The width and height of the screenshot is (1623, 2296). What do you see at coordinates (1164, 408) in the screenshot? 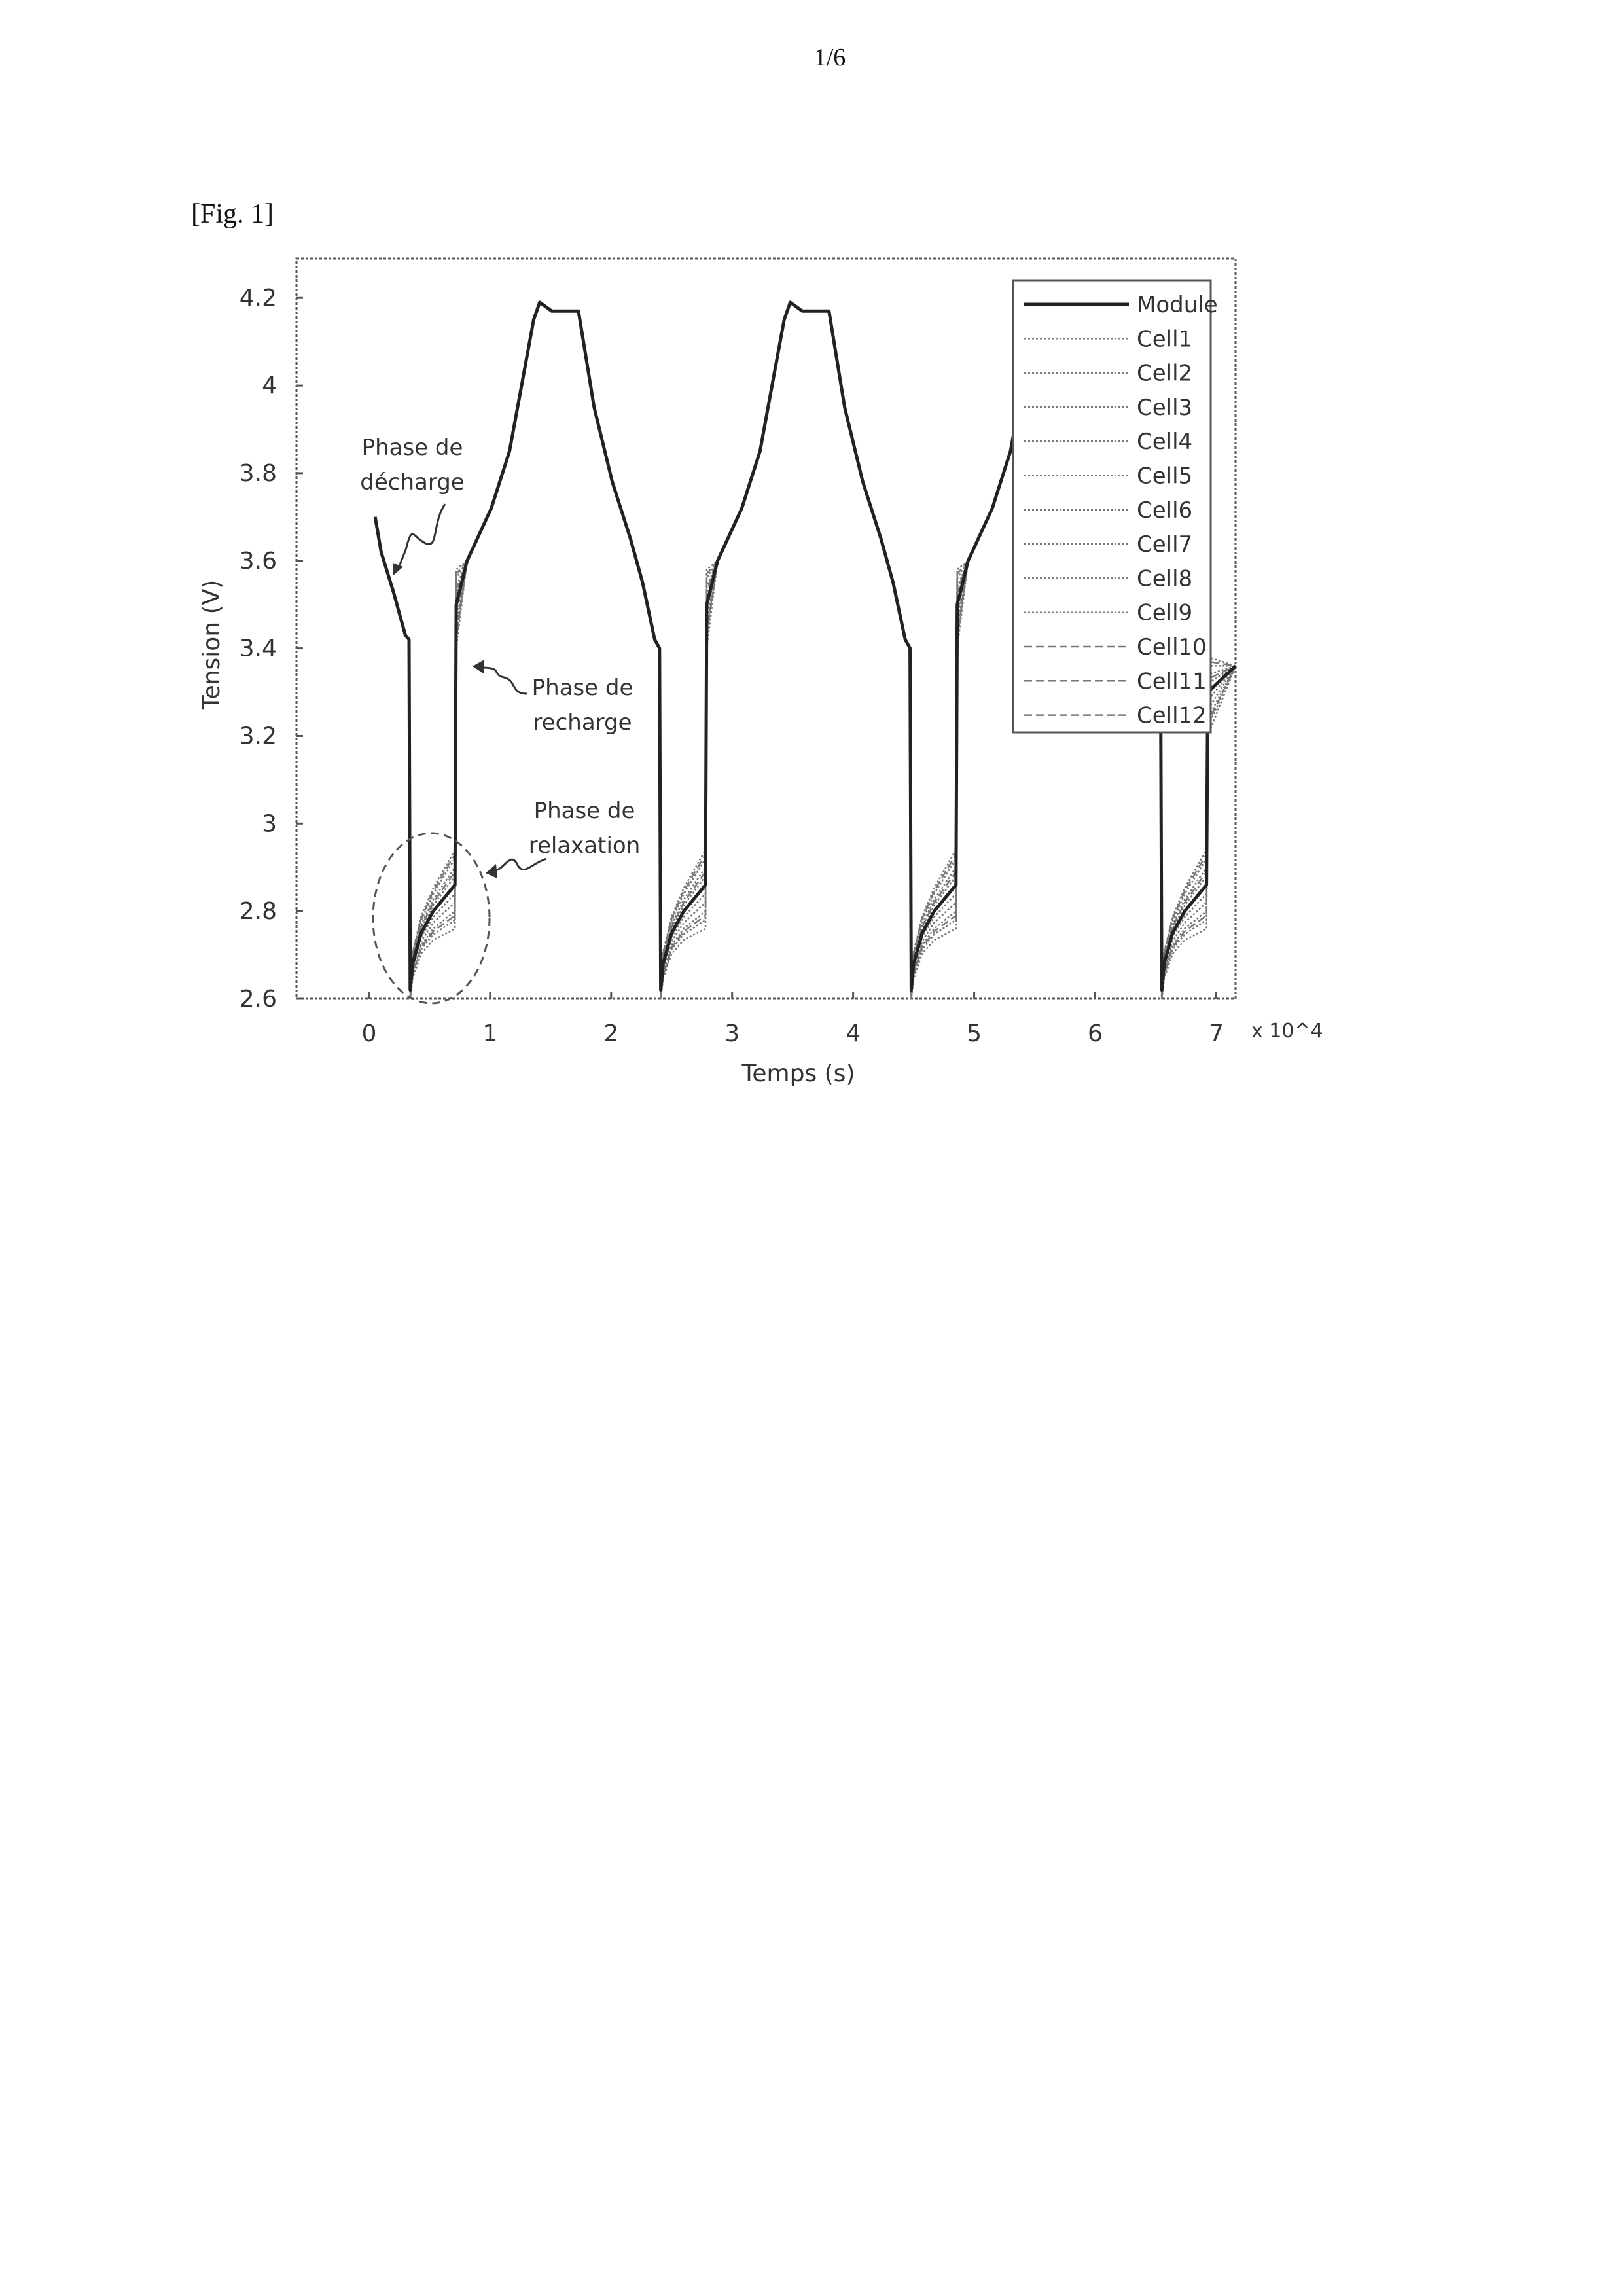
I see `legend-label: Cell3` at bounding box center [1164, 408].